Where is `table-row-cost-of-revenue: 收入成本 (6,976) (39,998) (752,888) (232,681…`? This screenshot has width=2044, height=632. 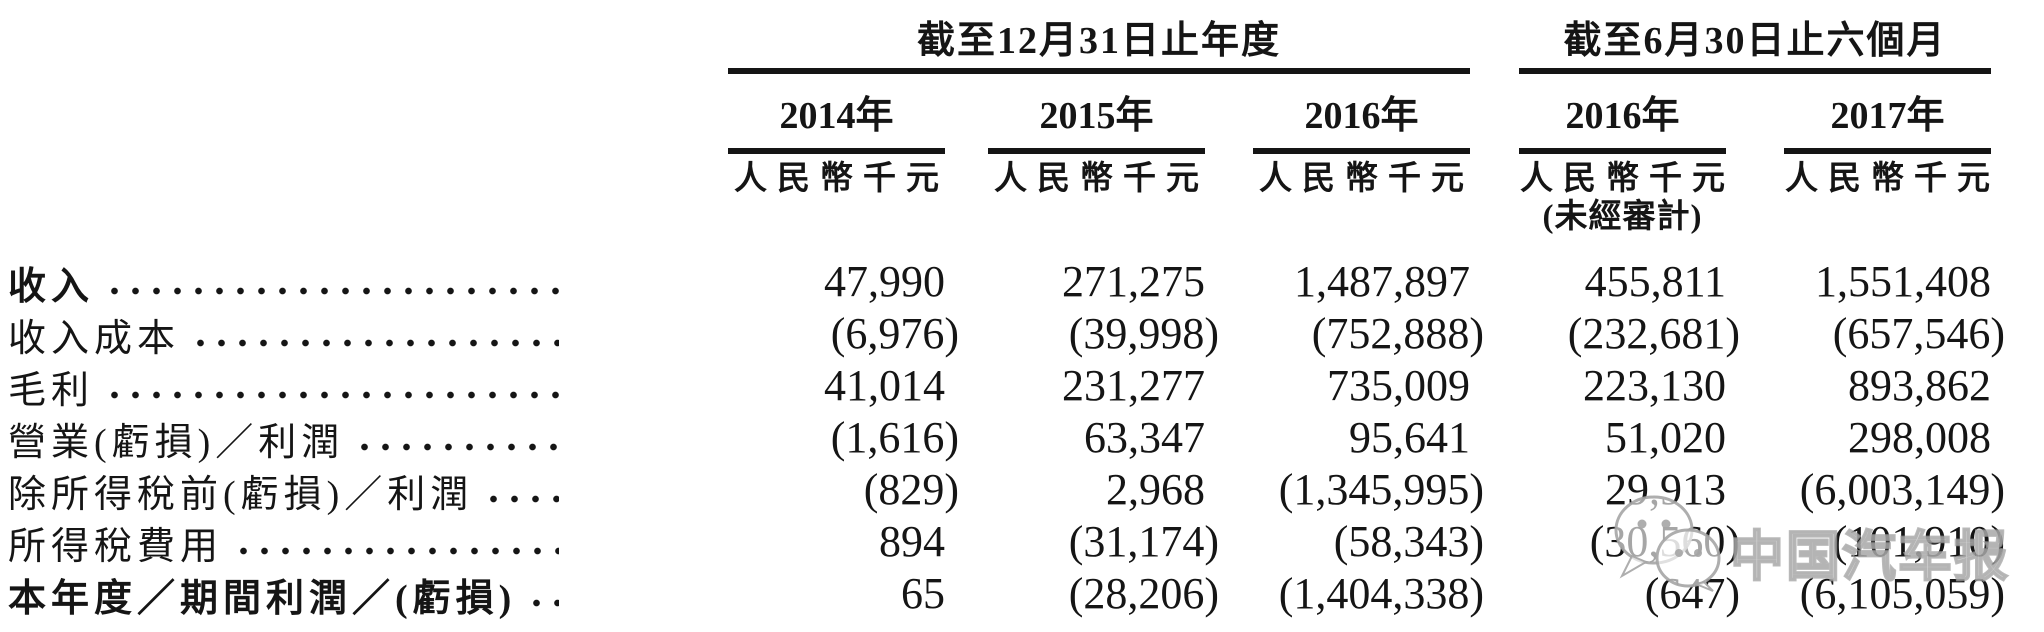 table-row-cost-of-revenue: 收入成本 (6,976) (39,998) (752,888) (232,681… is located at coordinates (1022, 334).